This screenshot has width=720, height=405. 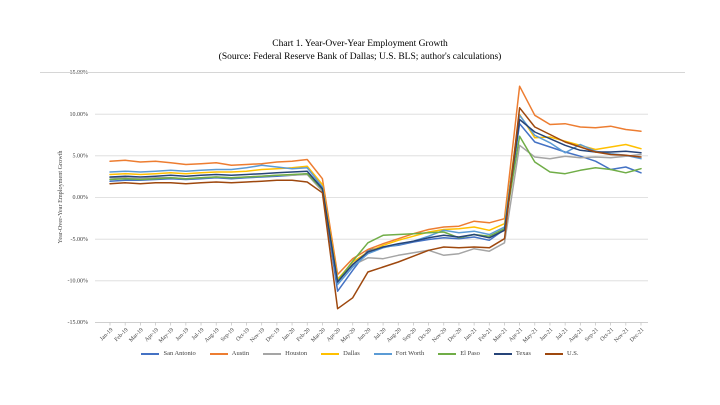 I want to click on x-tick-label: Nov-20, so click(x=439, y=335).